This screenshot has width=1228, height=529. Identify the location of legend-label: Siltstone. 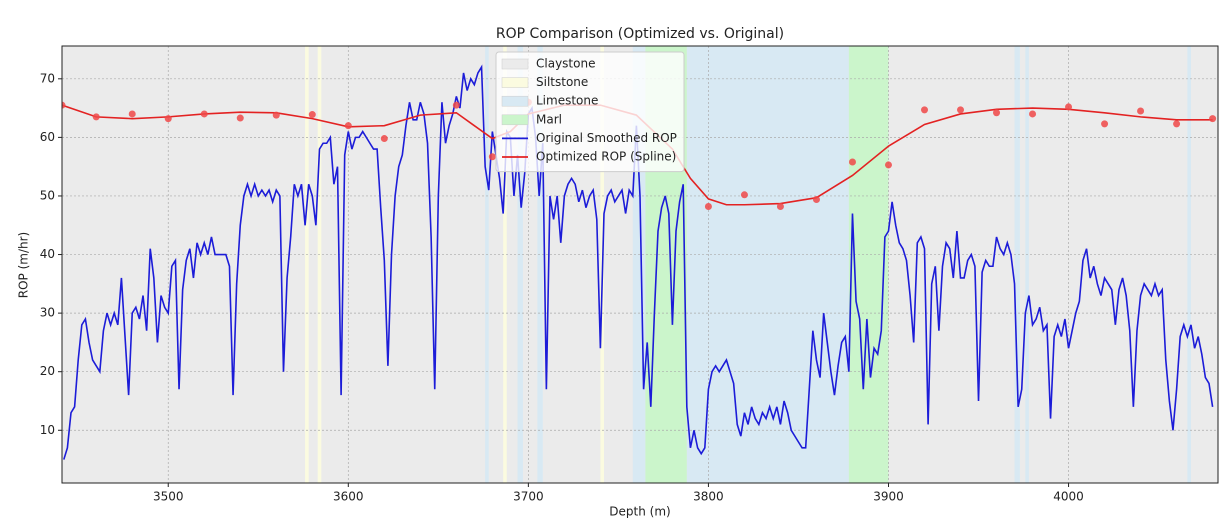
(562, 82).